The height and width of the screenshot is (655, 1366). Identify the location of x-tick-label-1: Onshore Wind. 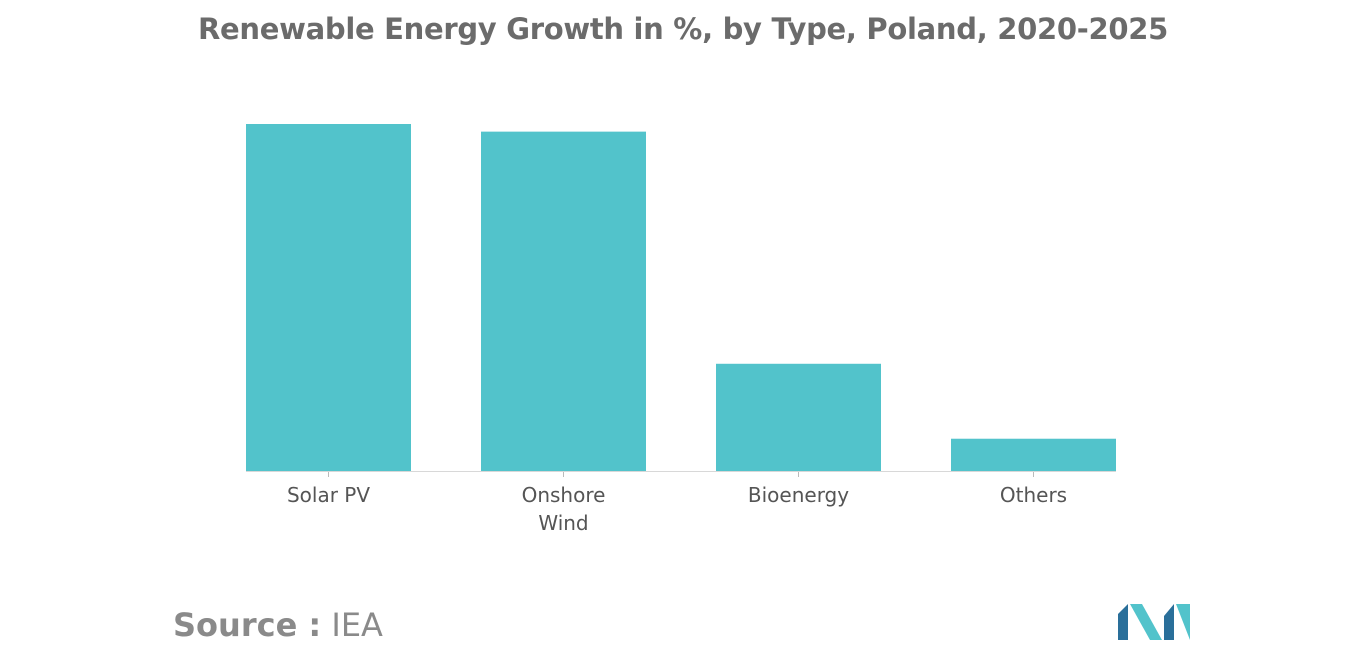
(564, 509).